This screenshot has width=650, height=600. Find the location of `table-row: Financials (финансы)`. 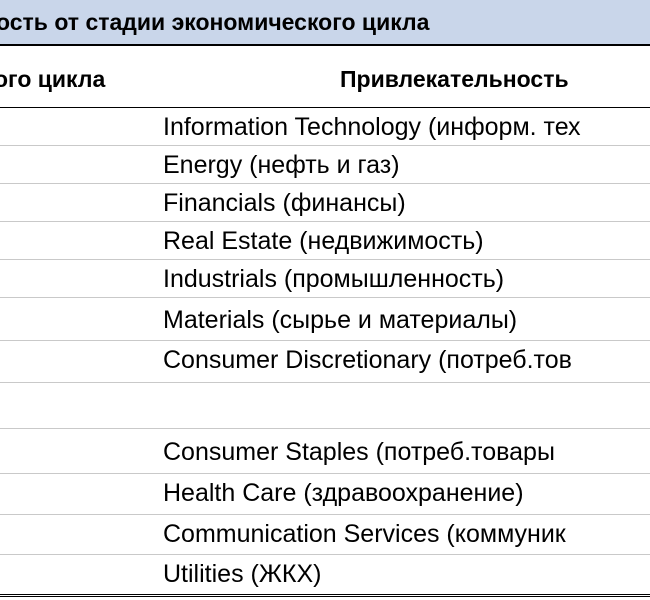

table-row: Financials (финансы) is located at coordinates (325, 203).